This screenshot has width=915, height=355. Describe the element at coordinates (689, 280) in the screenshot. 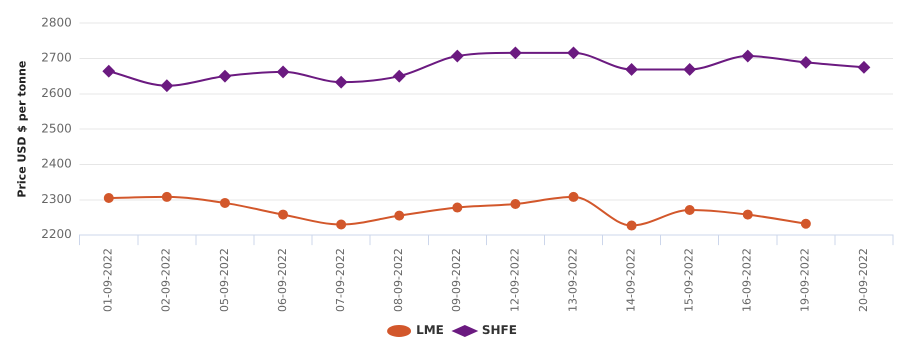

I see `x-tick-label: 15-09-2022` at that location.